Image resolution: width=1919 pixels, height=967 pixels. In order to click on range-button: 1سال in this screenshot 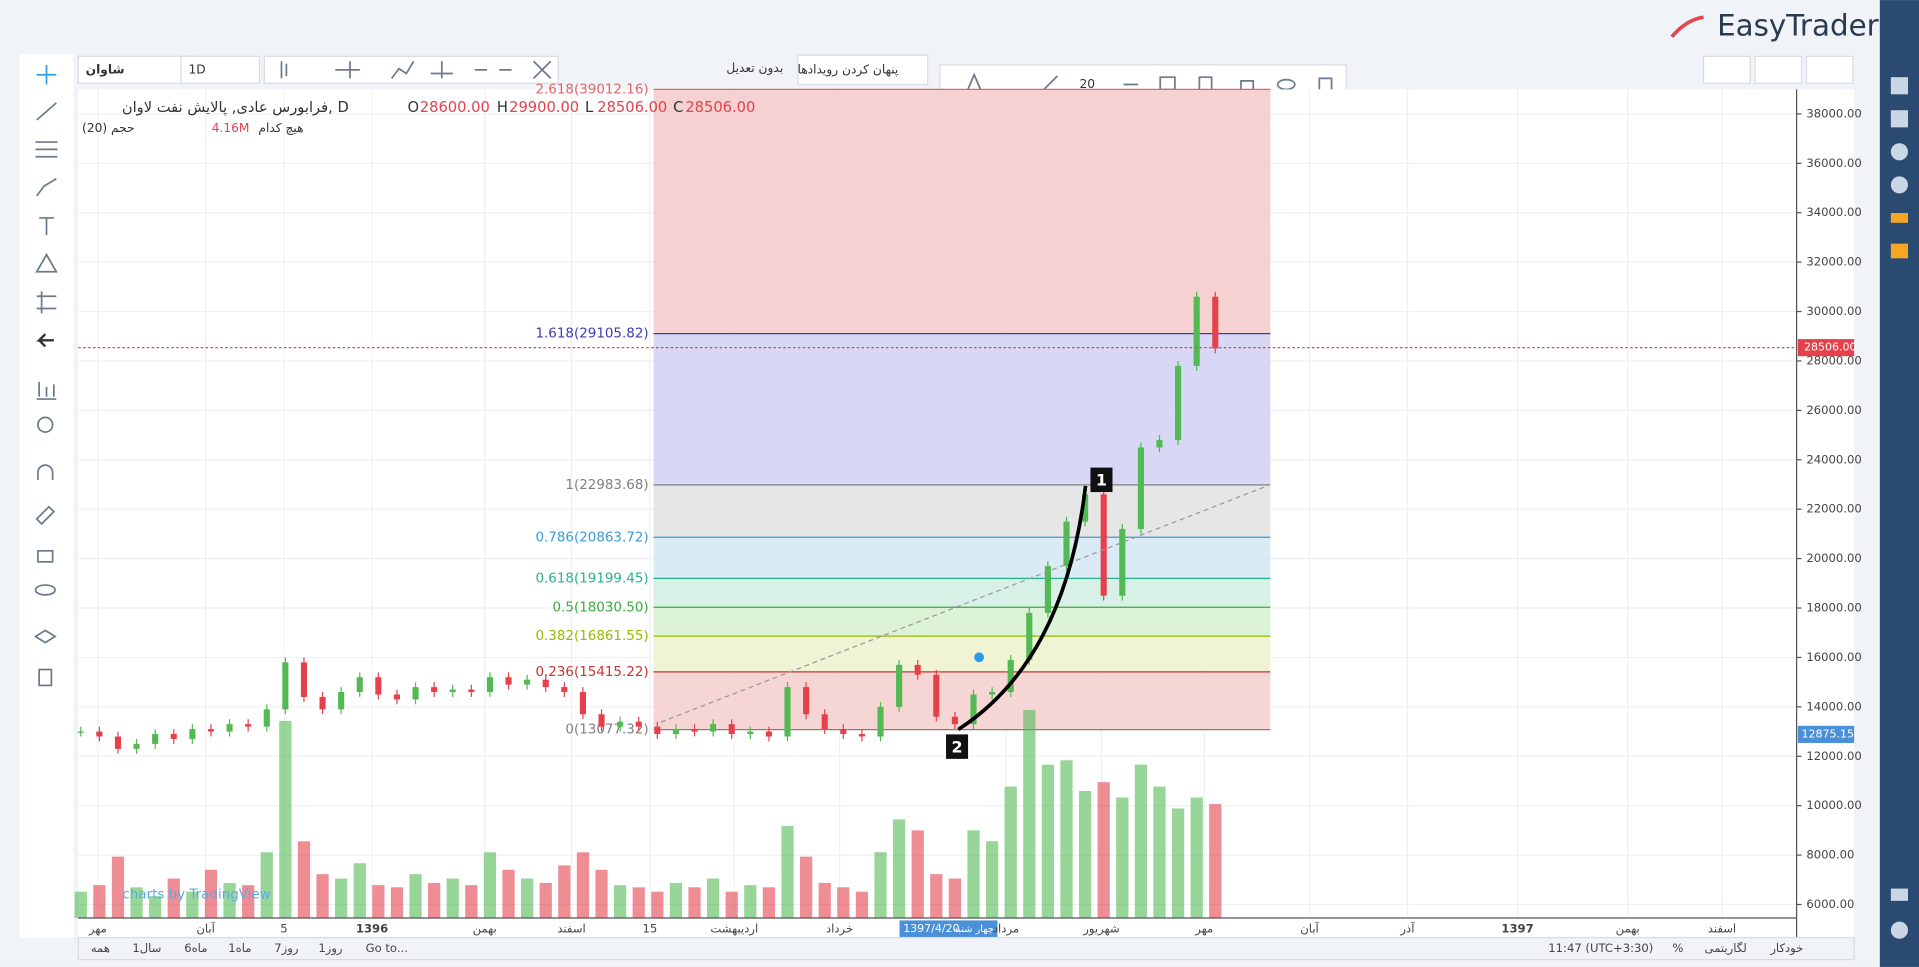, I will do `click(146, 948)`.